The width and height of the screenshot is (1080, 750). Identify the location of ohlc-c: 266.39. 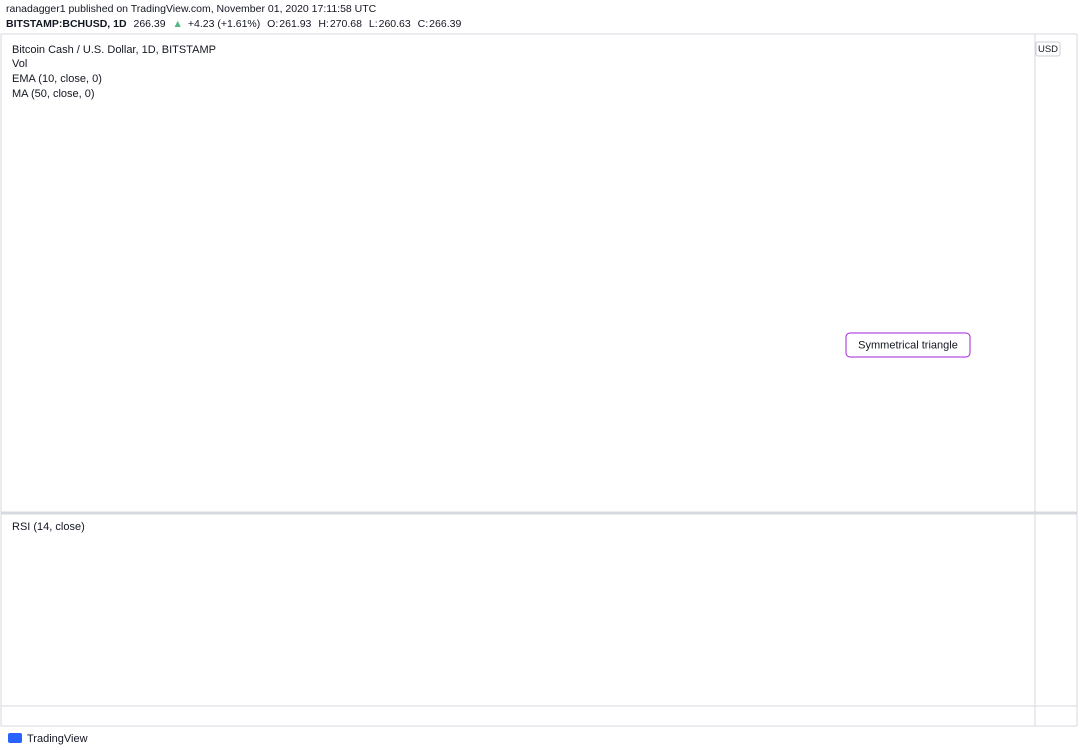
(445, 24).